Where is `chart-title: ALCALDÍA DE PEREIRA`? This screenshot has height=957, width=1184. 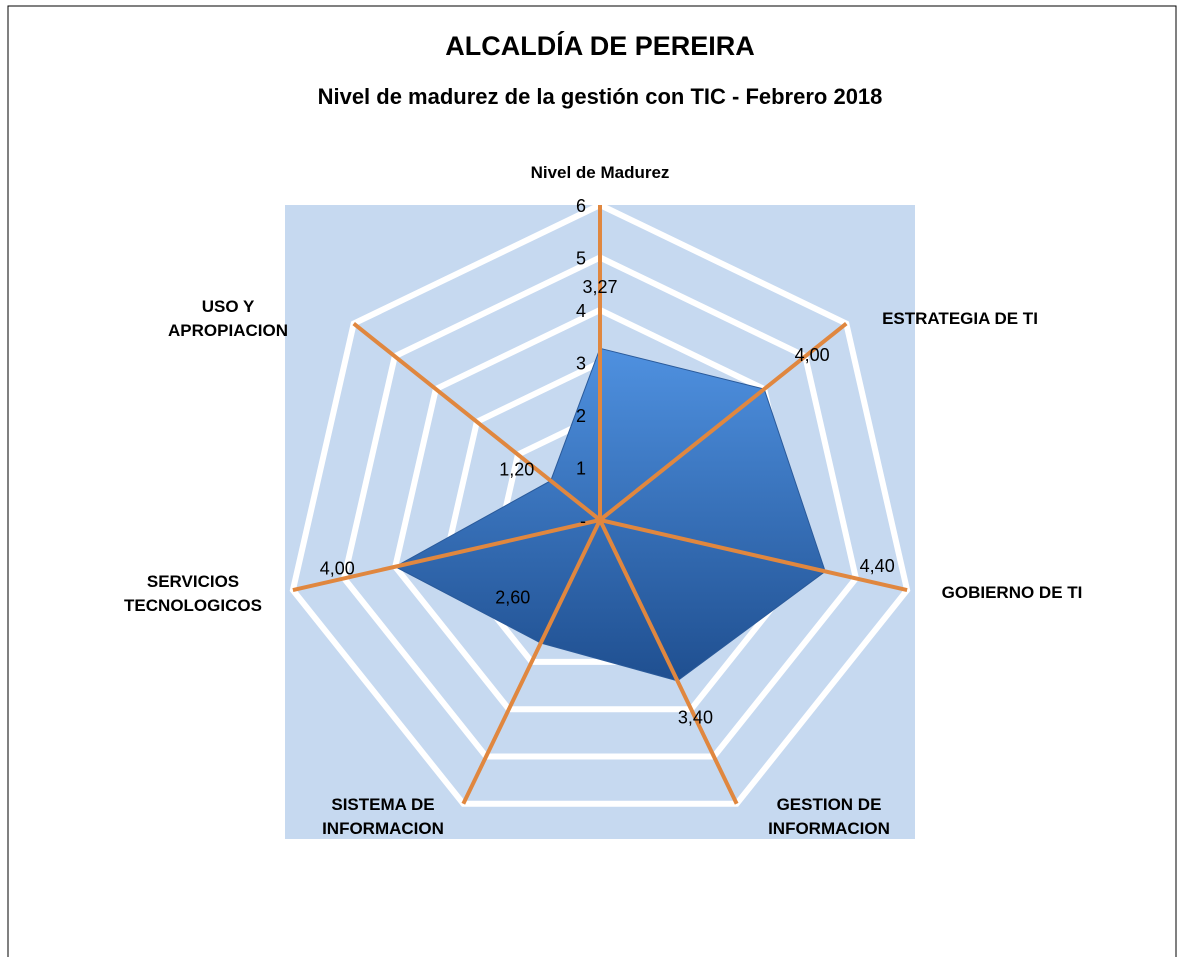 chart-title: ALCALDÍA DE PEREIRA is located at coordinates (600, 45).